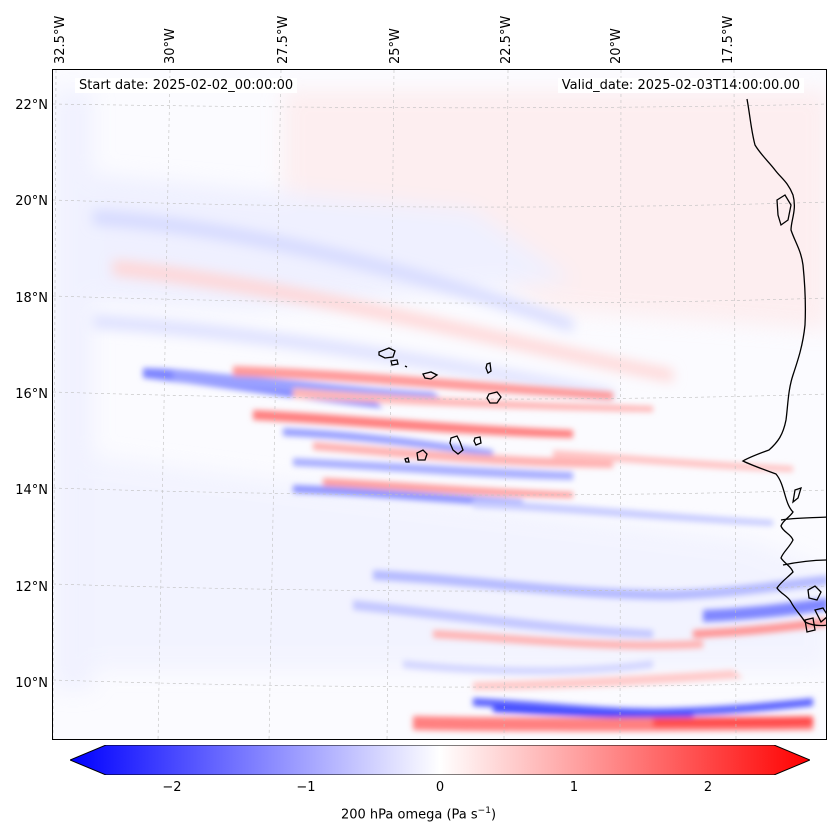 The width and height of the screenshot is (837, 839). I want to click on lon-label-25w: 25°W, so click(395, 46).